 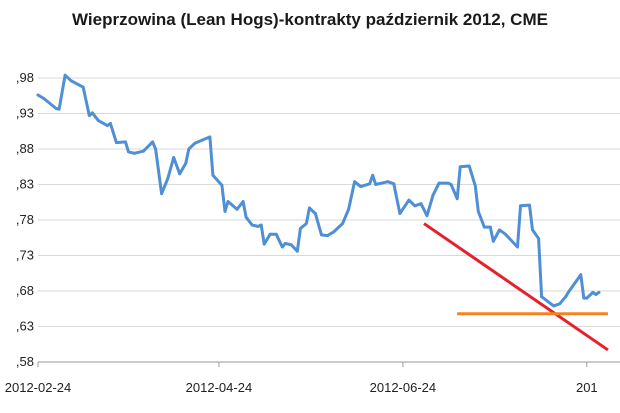 What do you see at coordinates (25, 290) in the screenshot?
I see `y-tick-label: ,68` at bounding box center [25, 290].